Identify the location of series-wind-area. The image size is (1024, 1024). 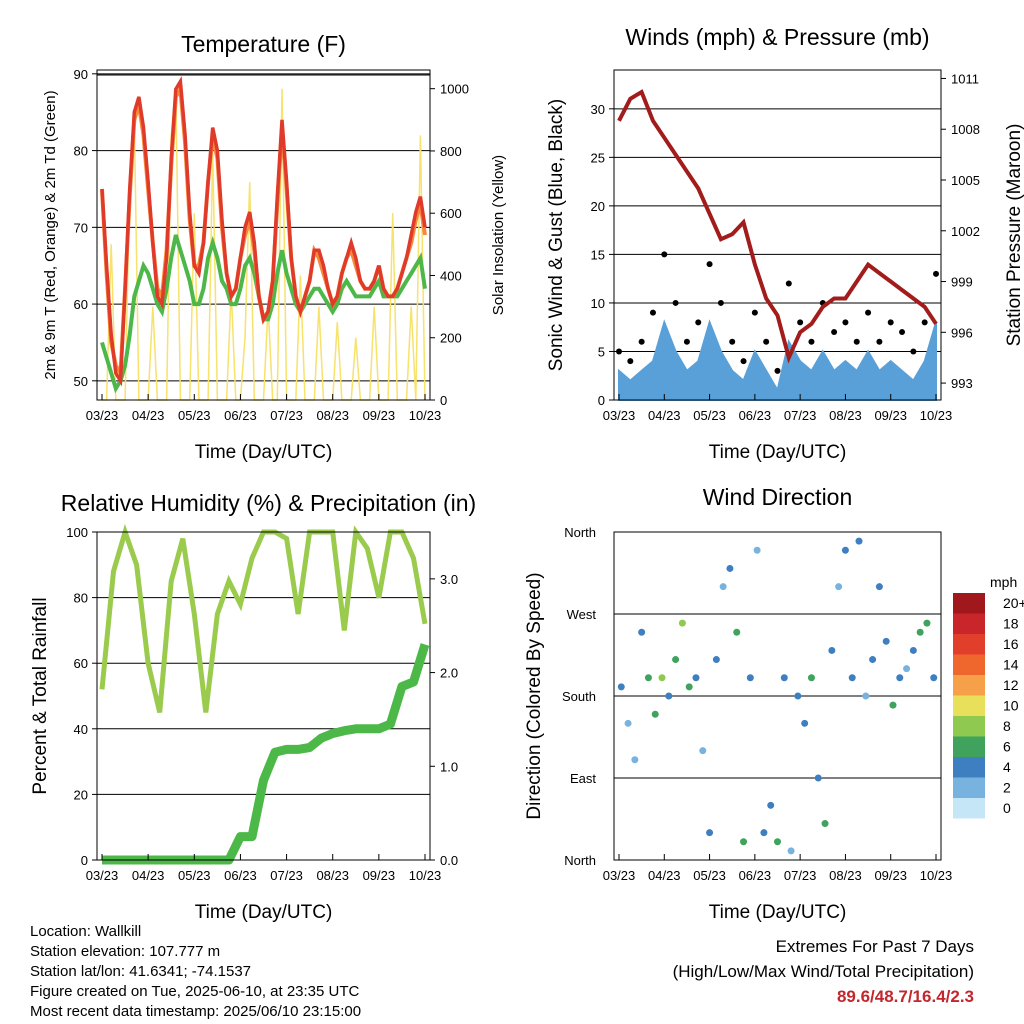
(777, 360).